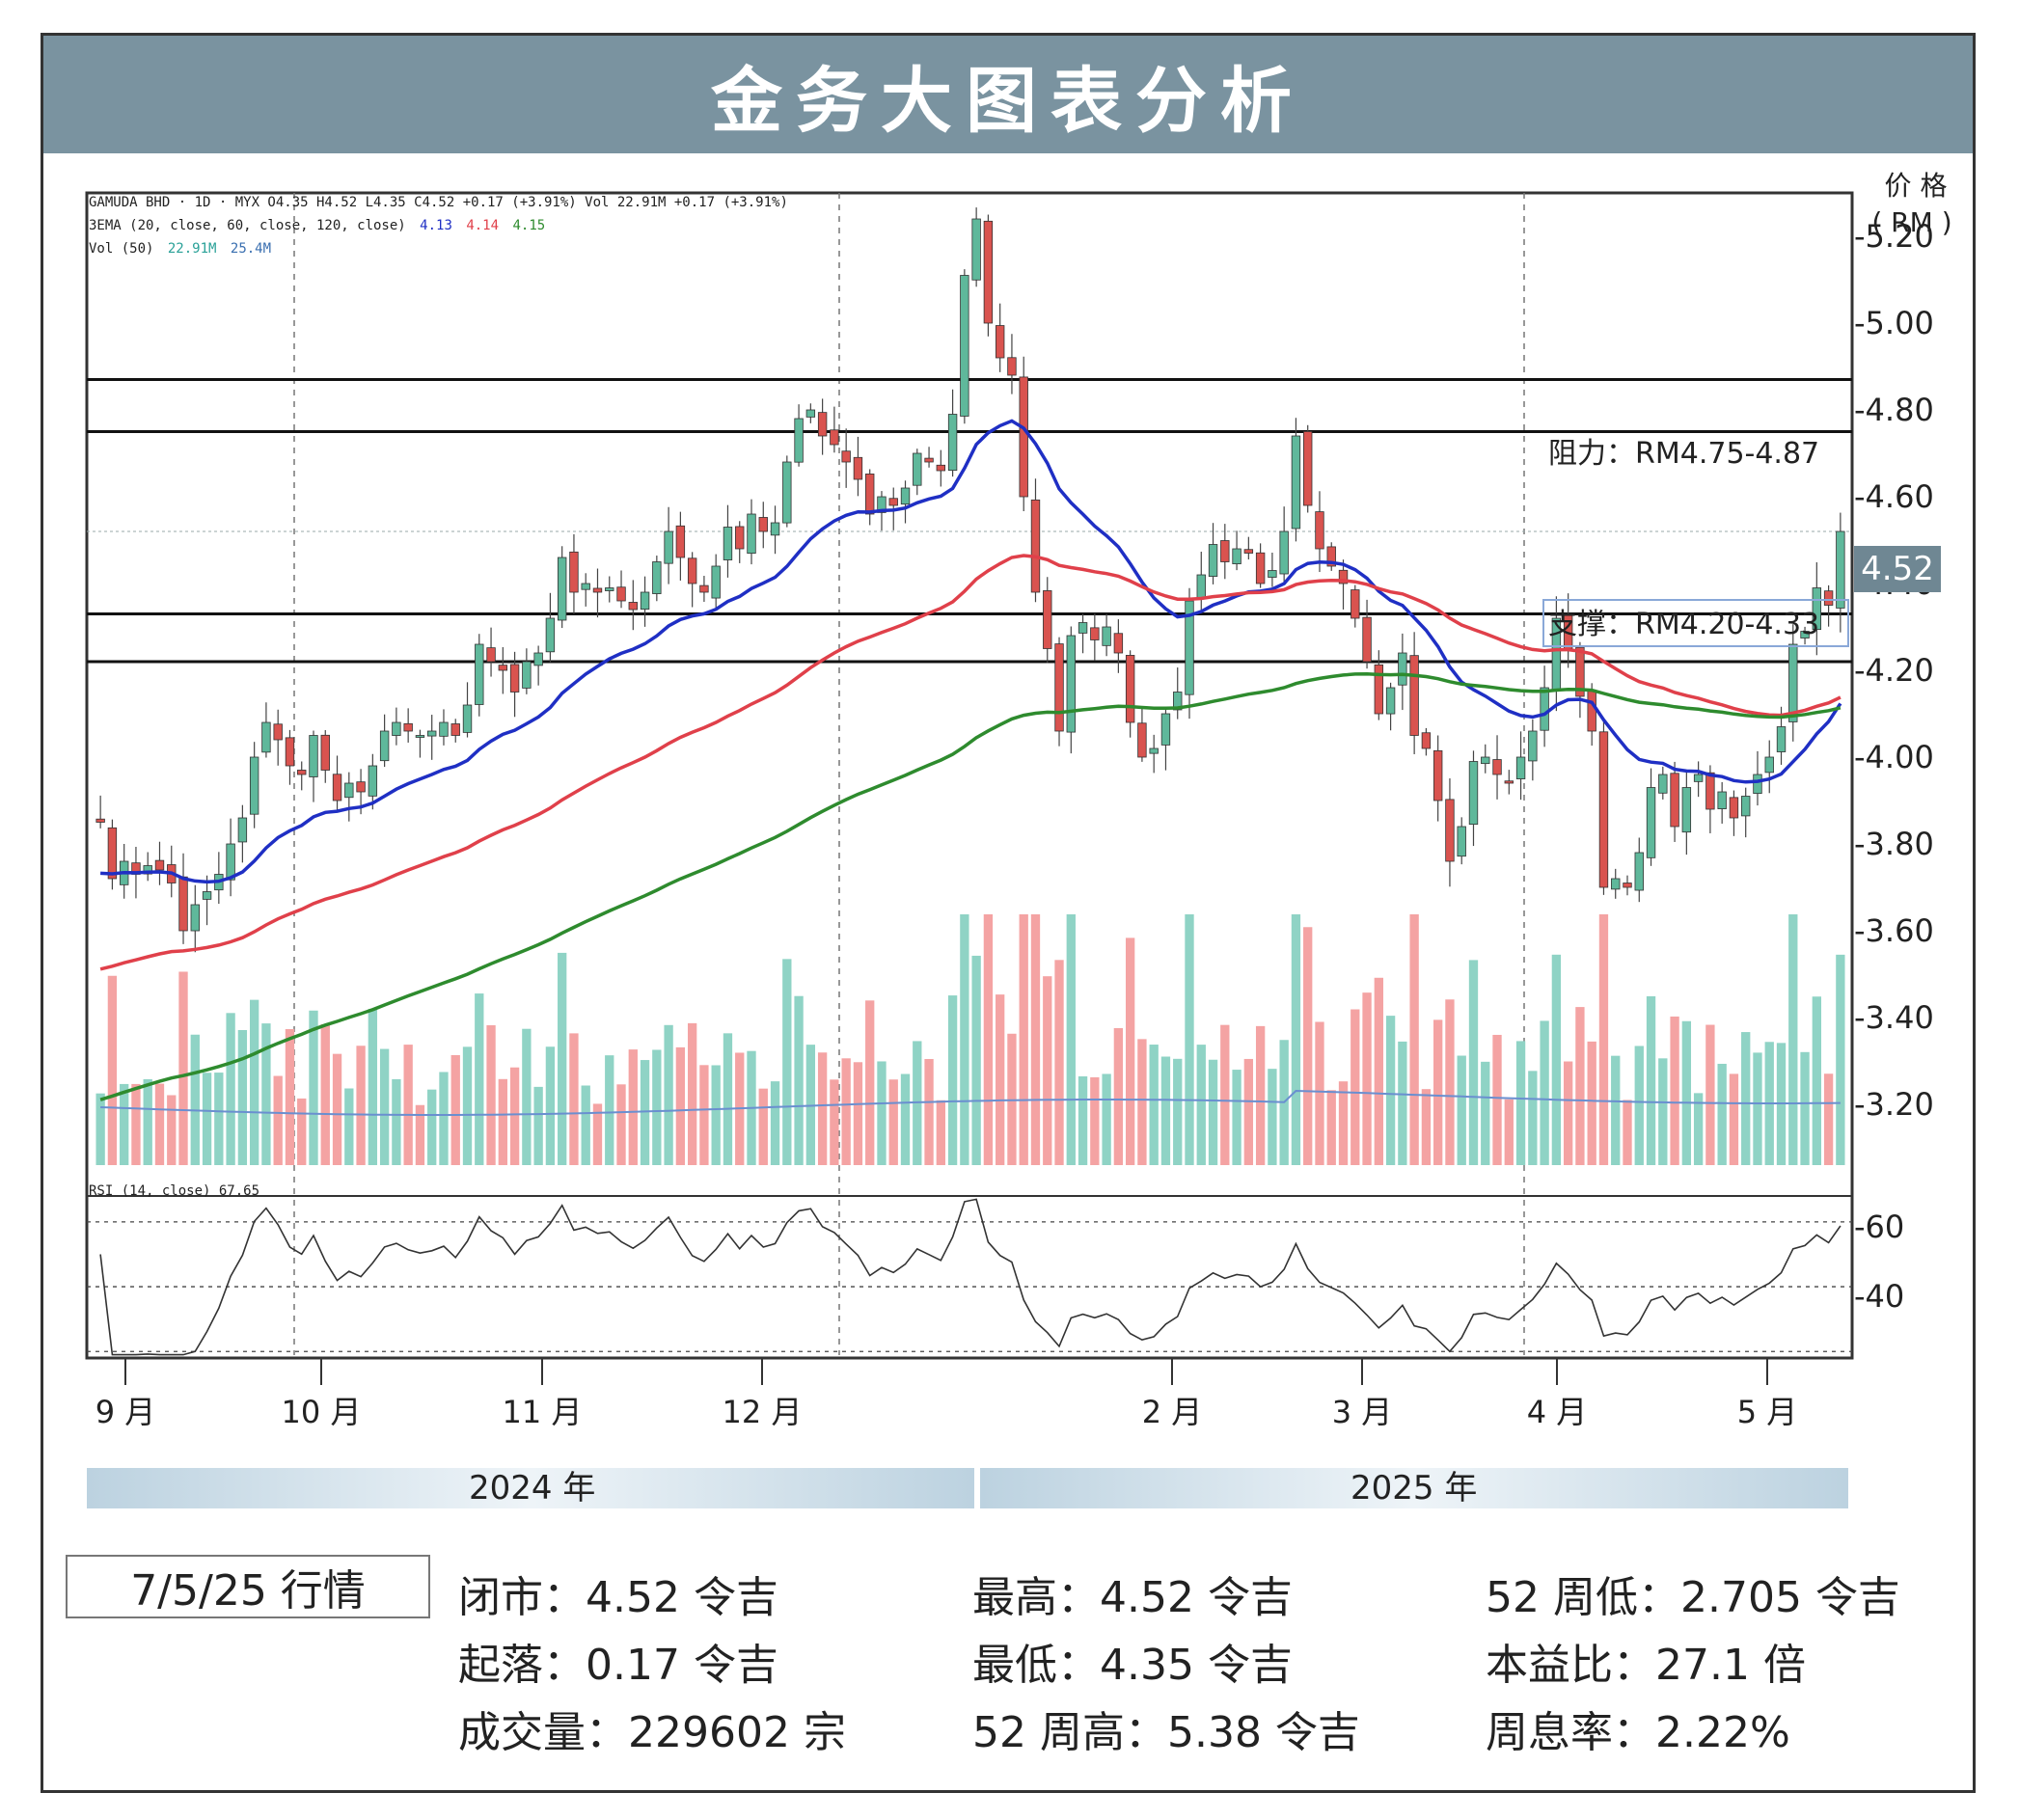 The height and width of the screenshot is (1820, 2019). What do you see at coordinates (1894, 1105) in the screenshot?
I see `y-tick-label: -3.20` at bounding box center [1894, 1105].